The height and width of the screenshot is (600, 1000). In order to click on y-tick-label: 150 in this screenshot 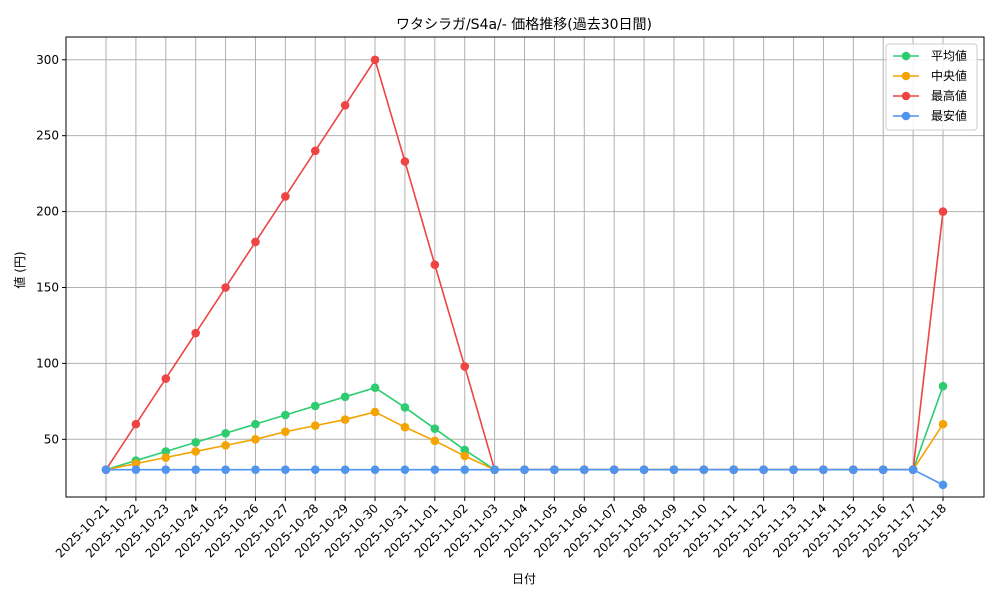, I will do `click(47, 287)`.